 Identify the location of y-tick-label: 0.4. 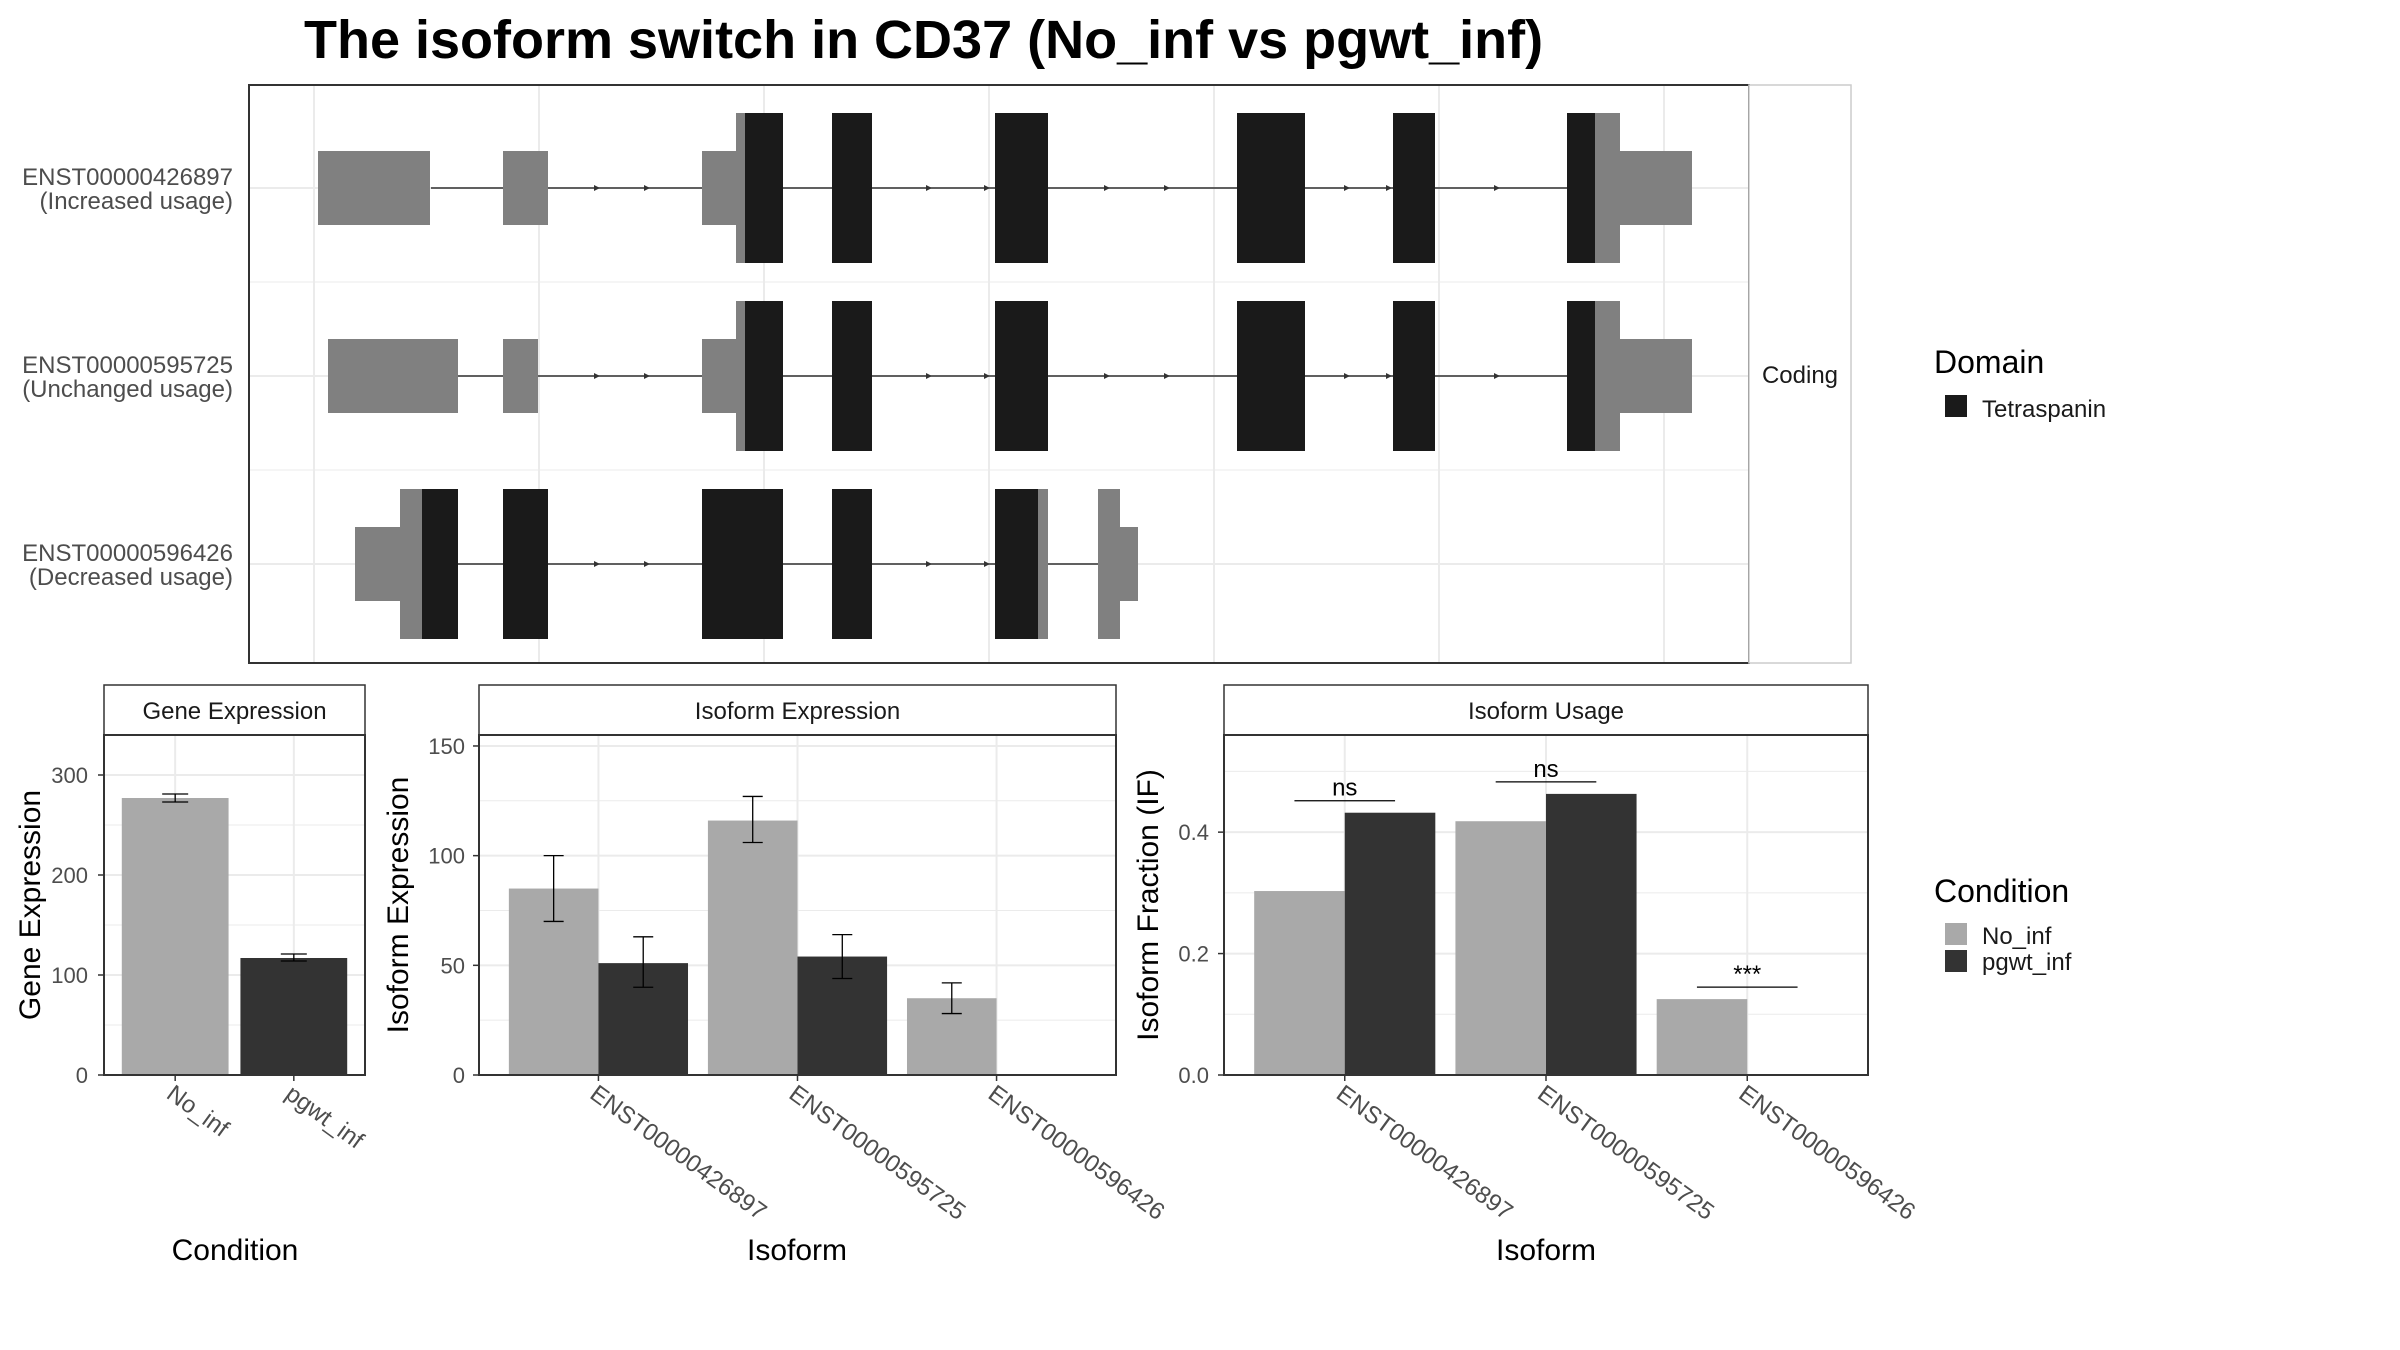
(1193, 832).